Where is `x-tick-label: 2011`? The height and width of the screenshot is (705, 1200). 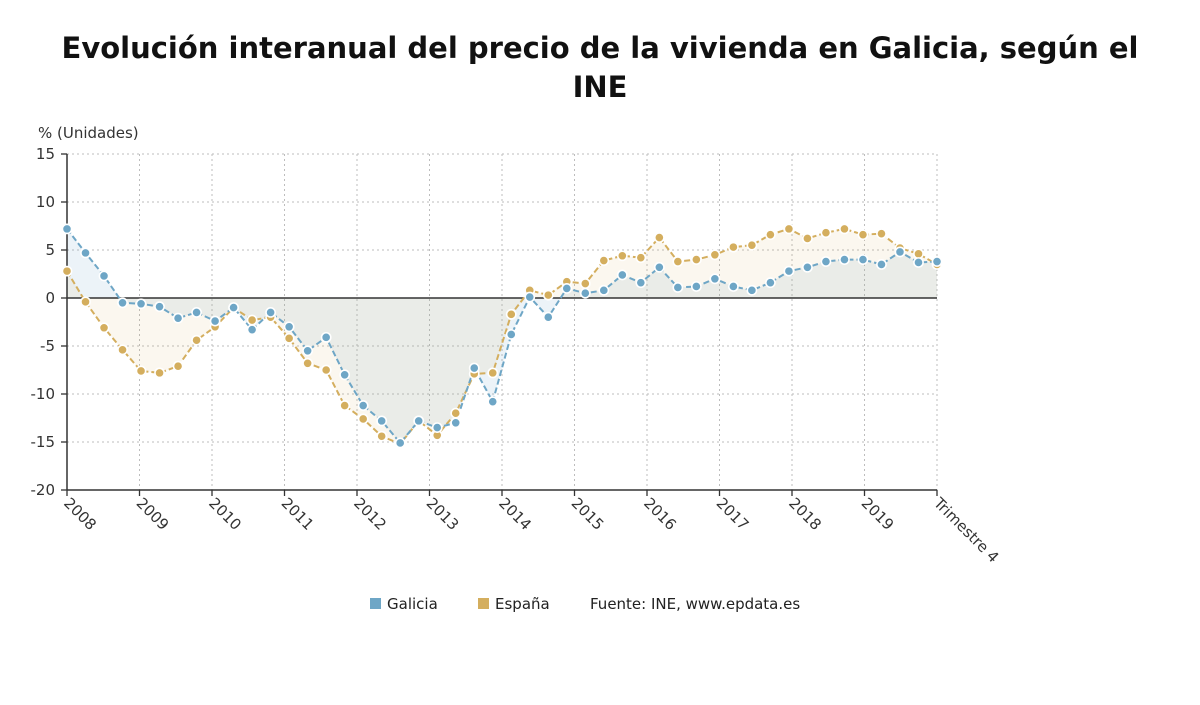
x-tick-label: 2011 is located at coordinates (298, 514).